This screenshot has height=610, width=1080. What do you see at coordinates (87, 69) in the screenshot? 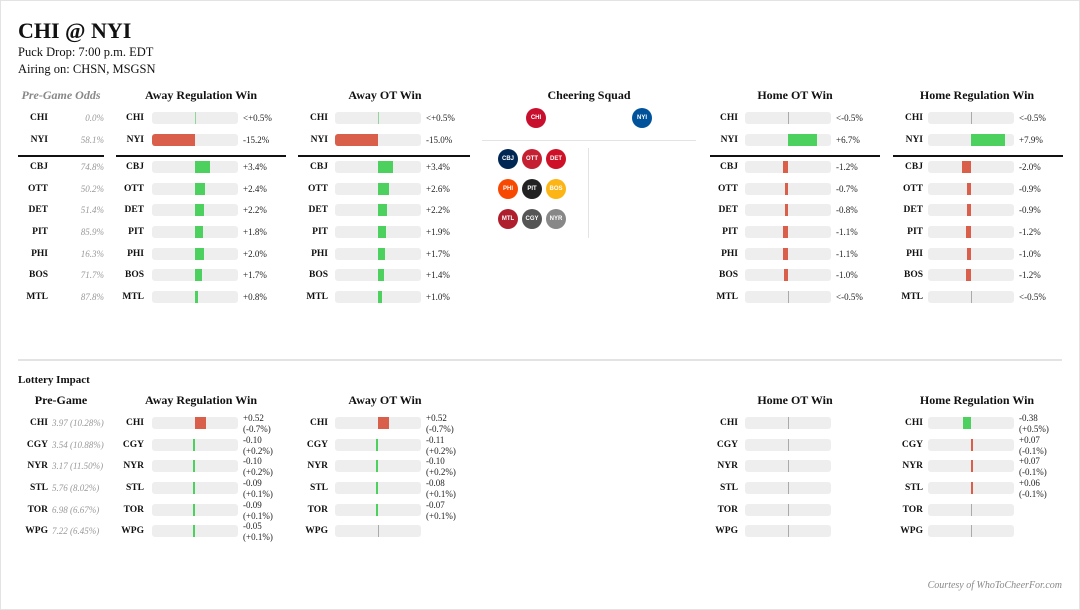
I see `airing-networks: Airing on: CHSN, MSGSN` at bounding box center [87, 69].